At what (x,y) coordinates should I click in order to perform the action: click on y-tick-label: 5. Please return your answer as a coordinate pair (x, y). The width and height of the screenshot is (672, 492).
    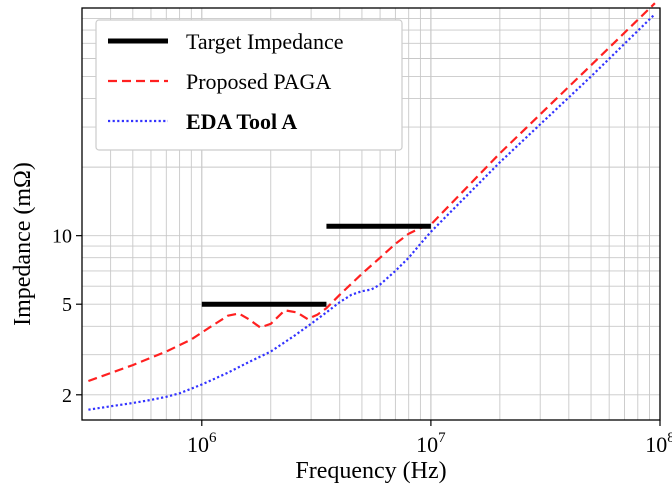
    Looking at the image, I should click on (67, 305).